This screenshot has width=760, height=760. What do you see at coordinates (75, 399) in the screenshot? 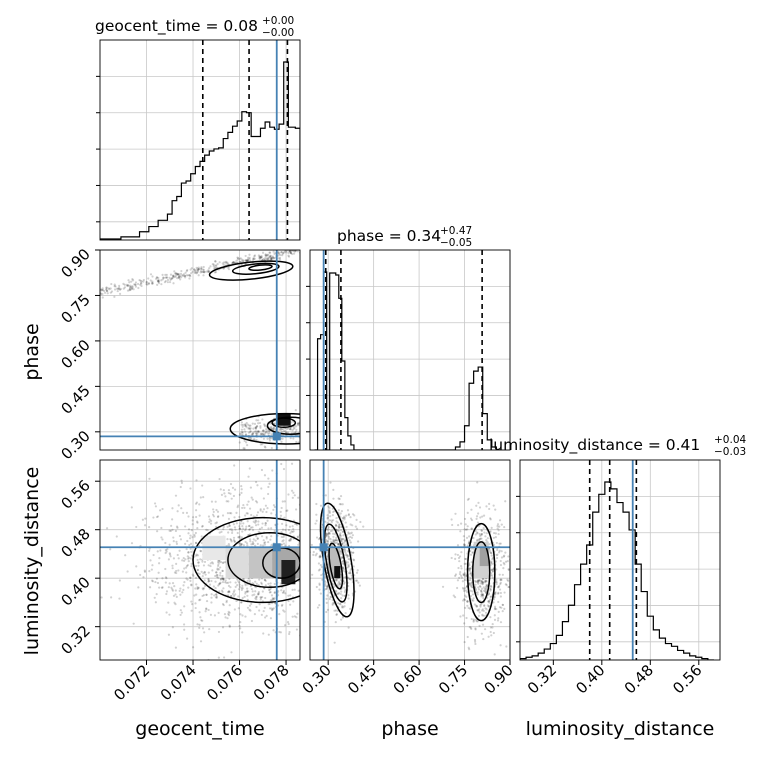
I see `y-tick-label-phase: 0.45` at bounding box center [75, 399].